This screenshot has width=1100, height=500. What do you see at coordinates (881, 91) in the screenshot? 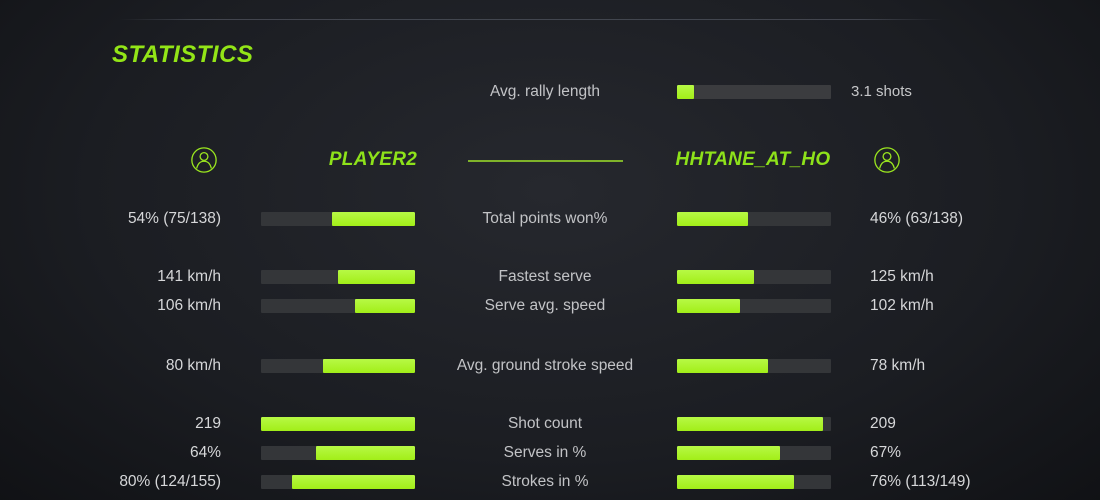
I see `rally-length-value: 3.1 shots` at bounding box center [881, 91].